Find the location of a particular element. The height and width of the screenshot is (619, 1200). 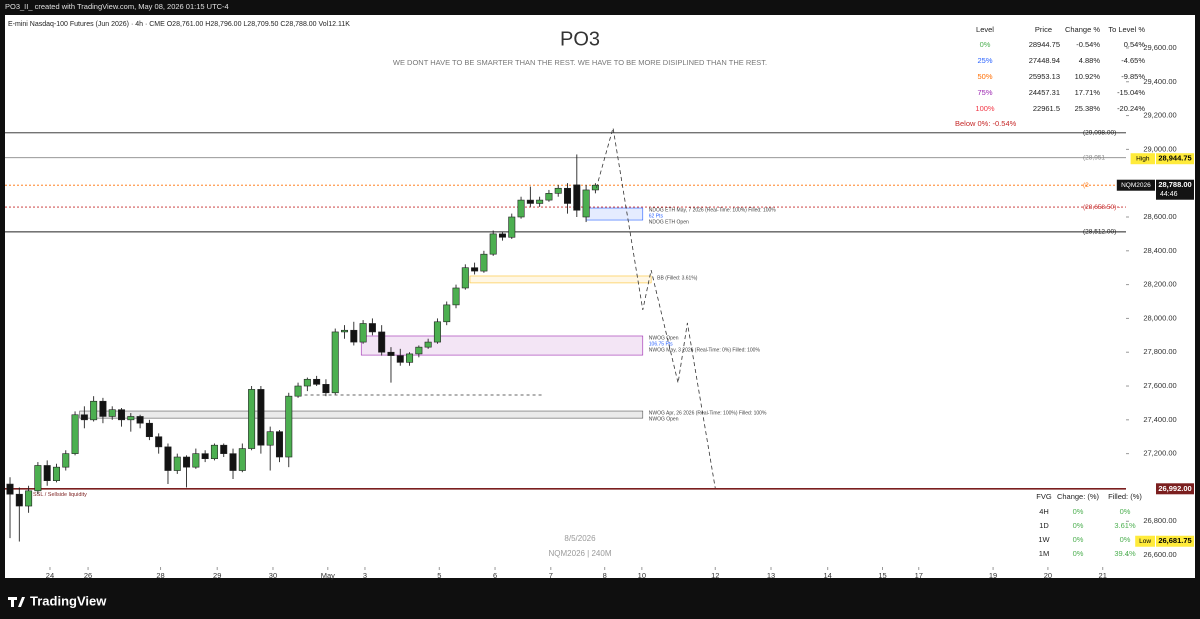

zone-label: 62 Pts is located at coordinates (656, 216).